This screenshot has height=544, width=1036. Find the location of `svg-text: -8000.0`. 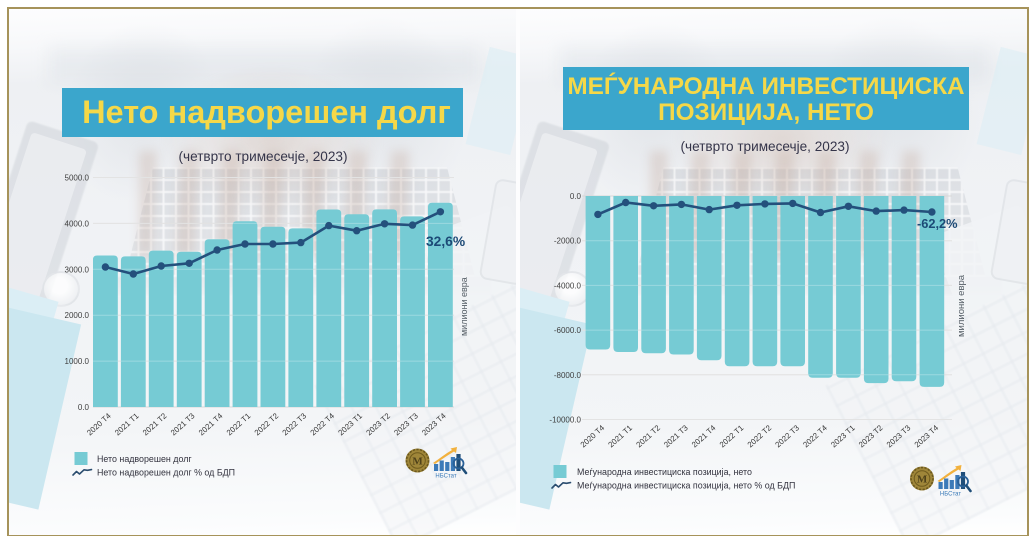

svg-text: -8000.0 is located at coordinates (568, 375).